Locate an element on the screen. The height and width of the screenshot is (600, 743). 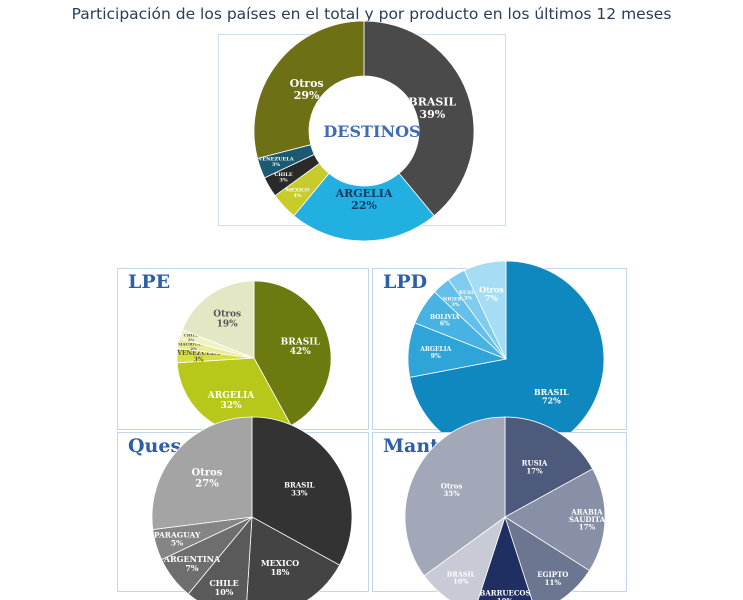
slice-label-manteca-rusia: RUSIA 17% is located at coordinates (535, 467).